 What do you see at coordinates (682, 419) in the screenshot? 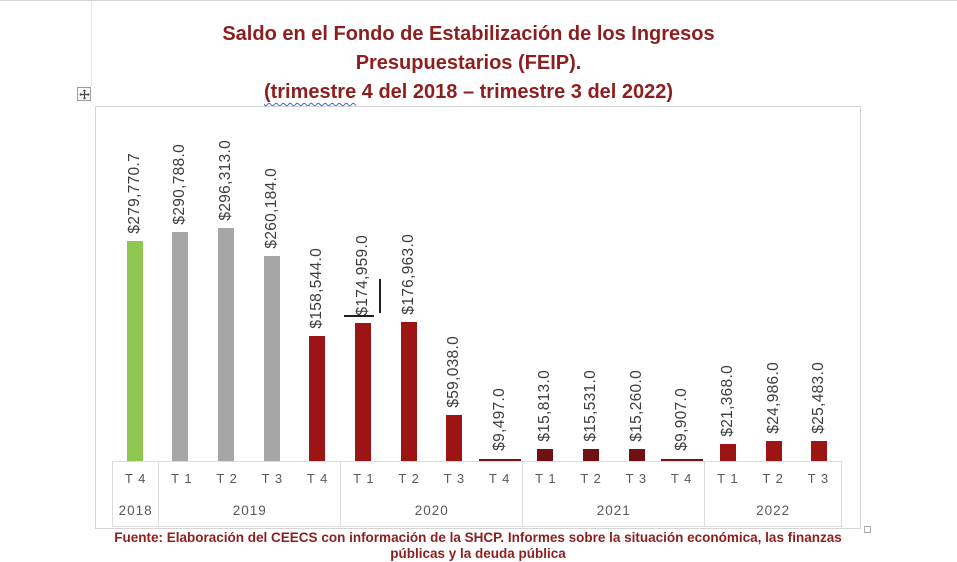
I see `bar-value-label: $9,907.0` at bounding box center [682, 419].